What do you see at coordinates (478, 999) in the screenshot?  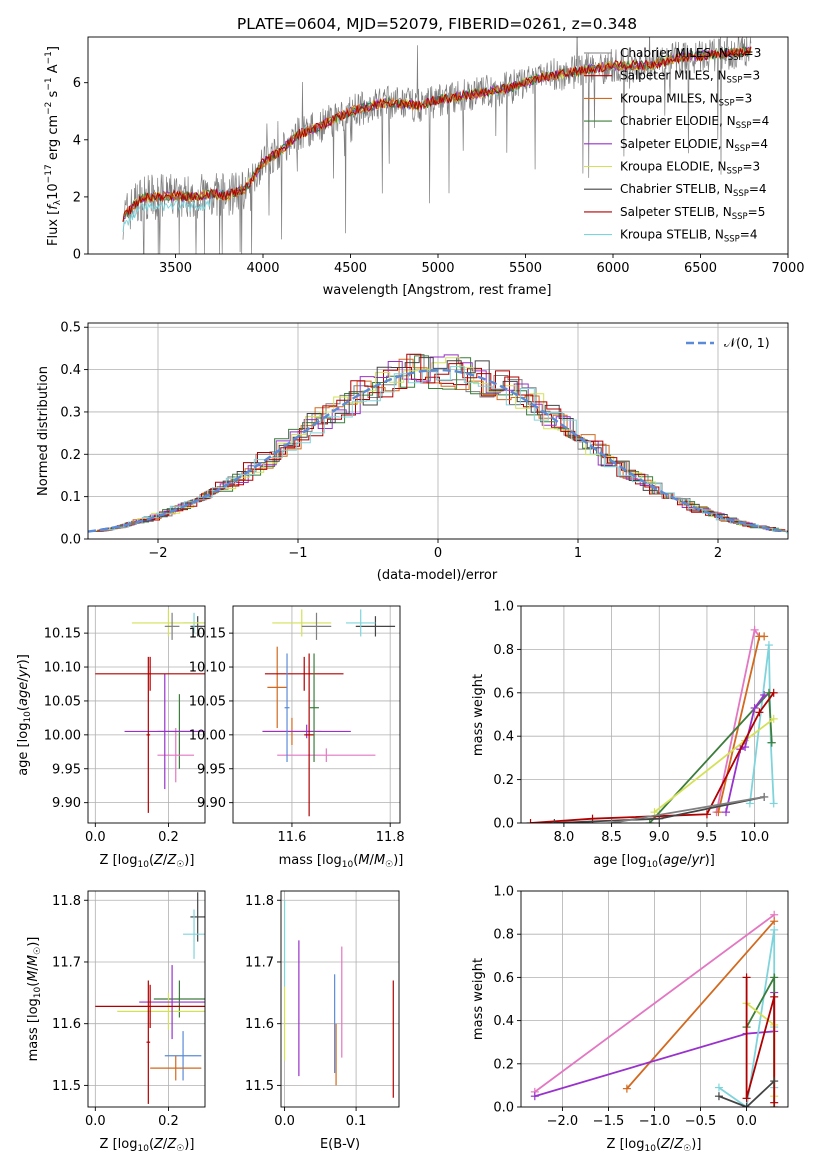 I see `y-axis-label: mass weight` at bounding box center [478, 999].